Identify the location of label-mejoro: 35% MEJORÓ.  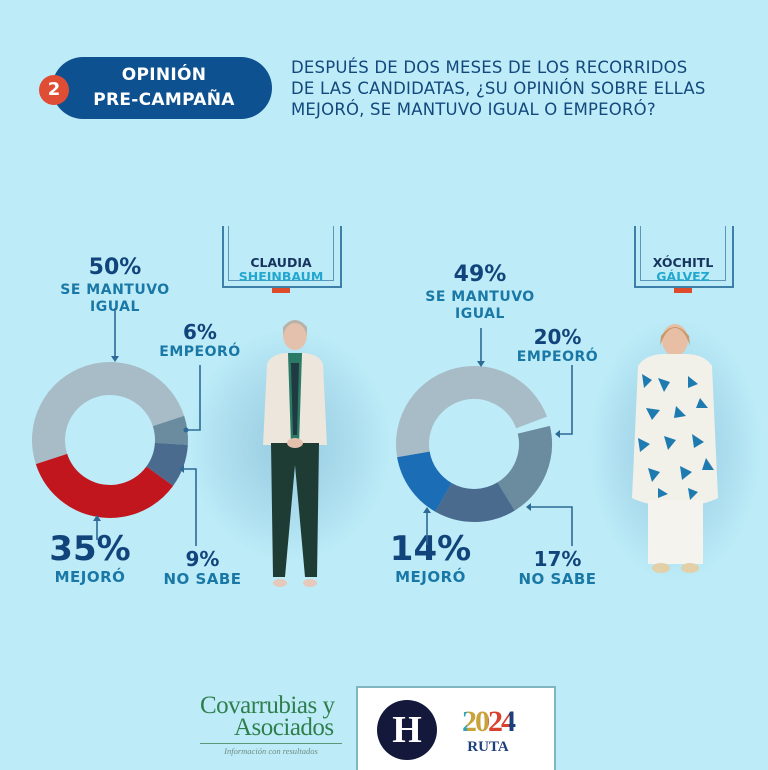
(90, 558).